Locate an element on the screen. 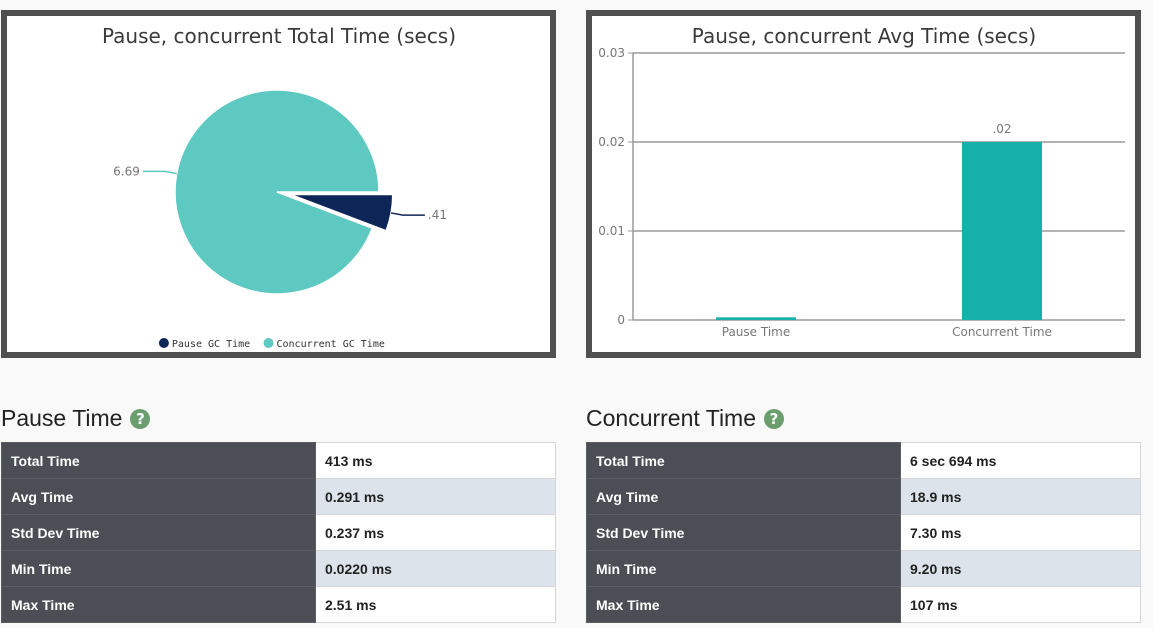 The image size is (1153, 628). table-row: Total Time 413 ms is located at coordinates (278, 460).